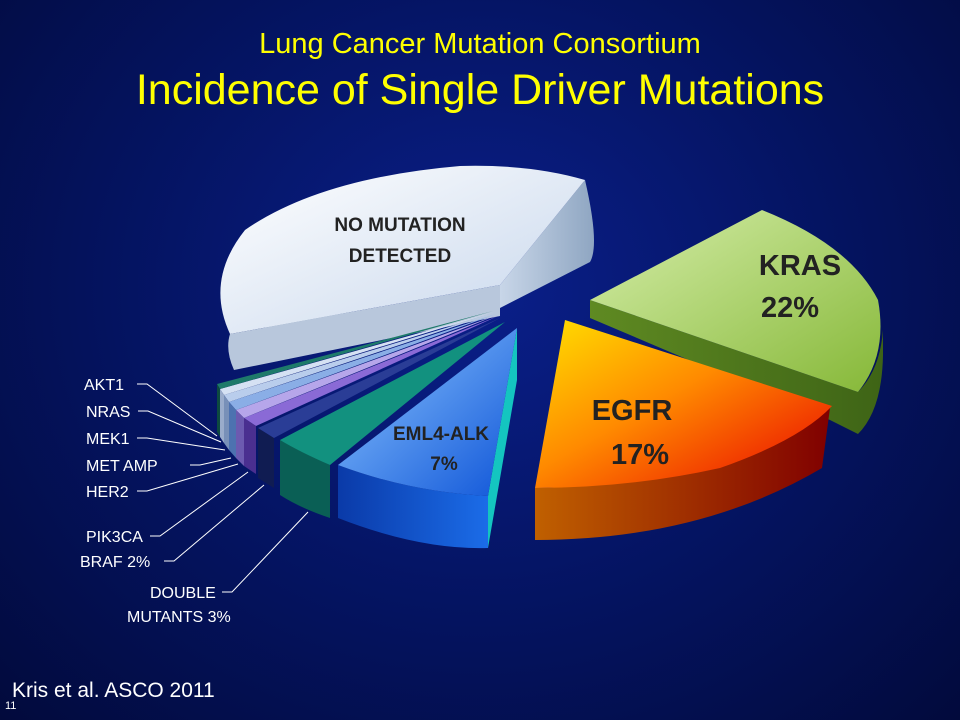  Describe the element at coordinates (441, 434) in the screenshot. I see `label-eml4-alk-name: EML4-ALK` at that location.